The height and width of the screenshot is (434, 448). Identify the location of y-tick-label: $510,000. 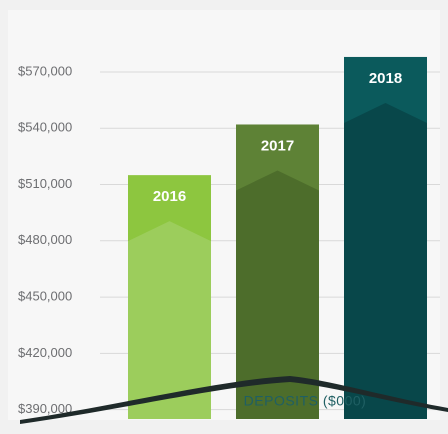
(45, 183).